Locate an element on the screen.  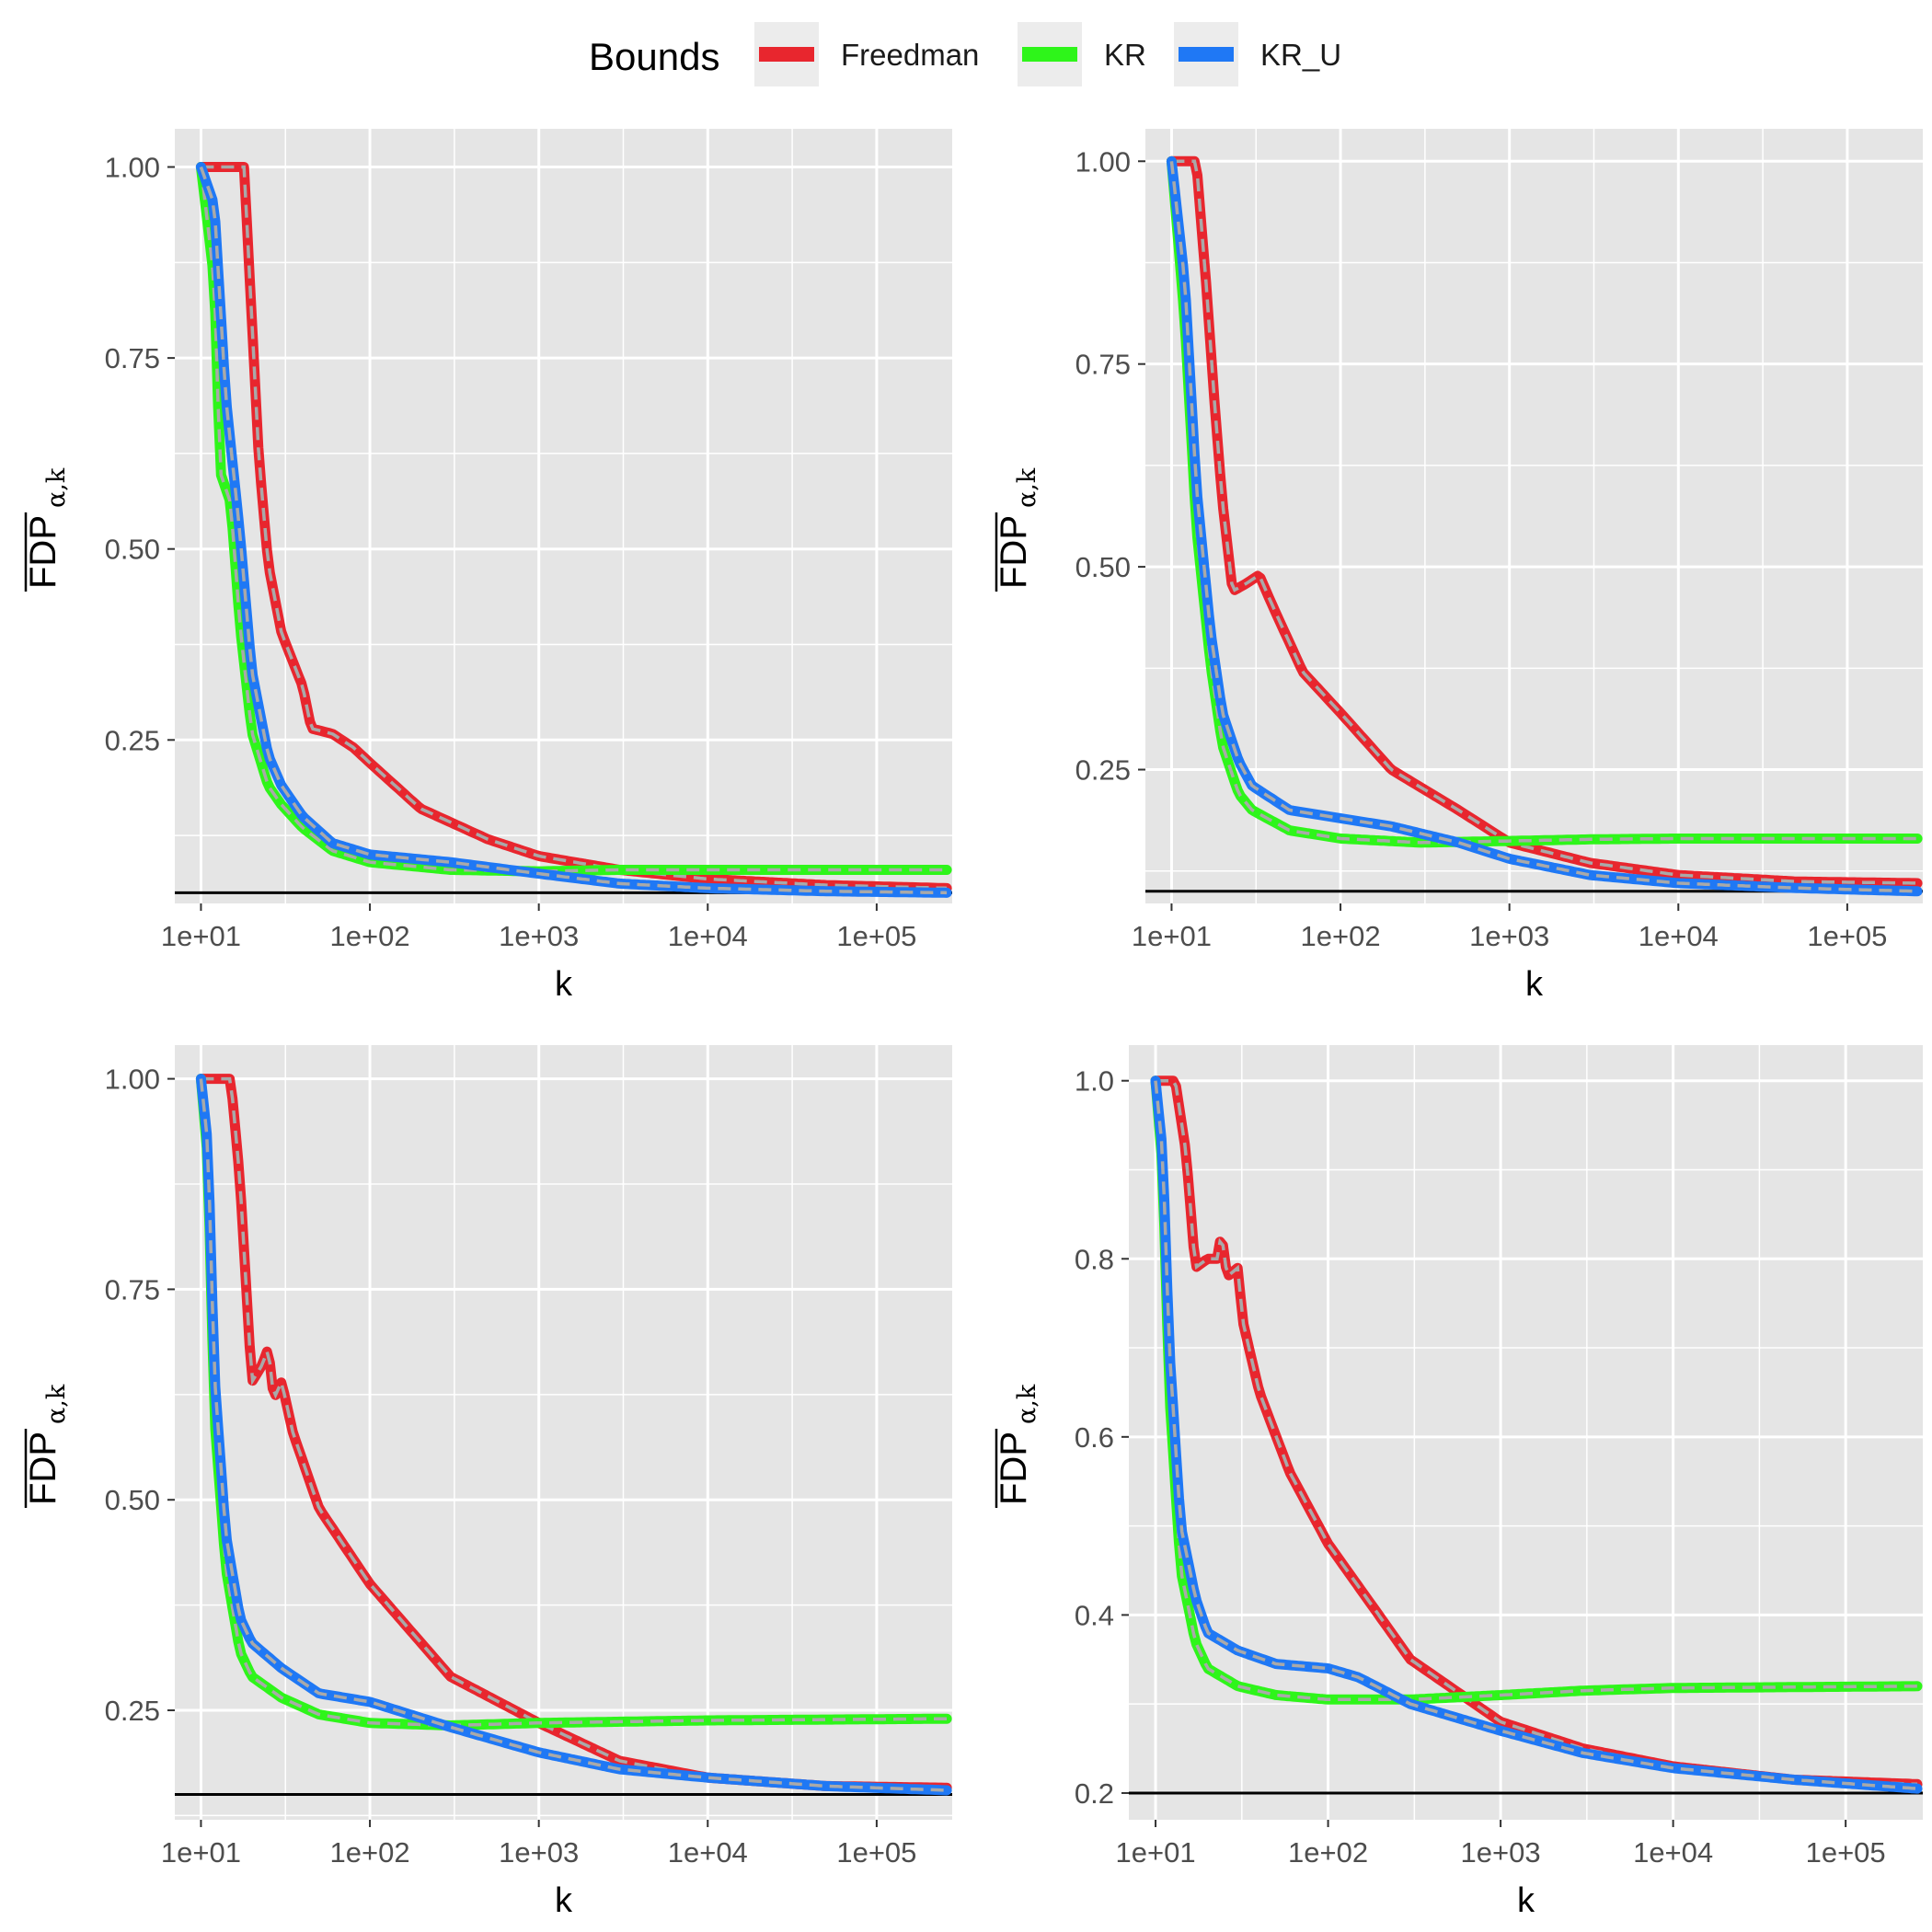
legend-label-kr-u: KR_U is located at coordinates (1300, 55).